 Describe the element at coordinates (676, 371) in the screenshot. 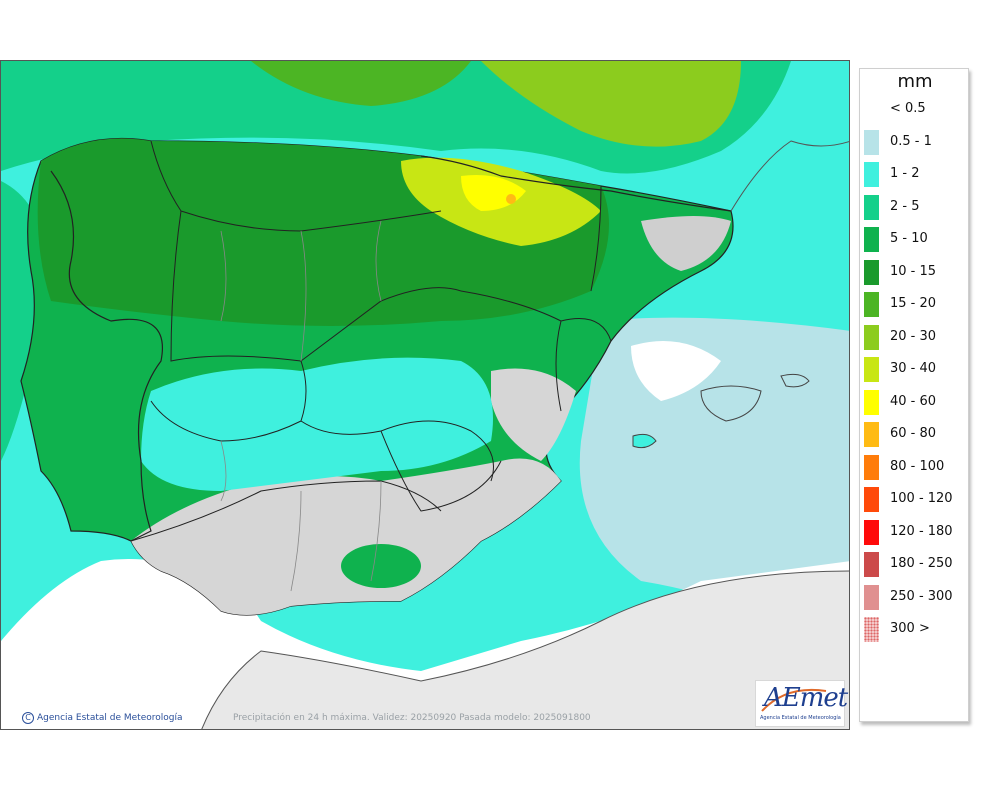

I see `dry-sea-patch` at that location.